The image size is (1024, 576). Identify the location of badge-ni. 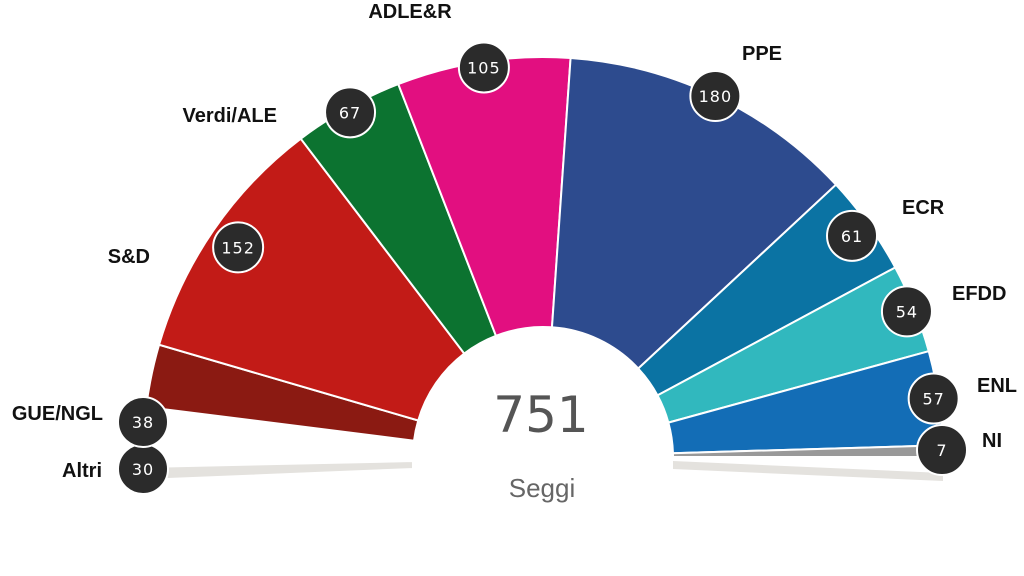
(942, 450).